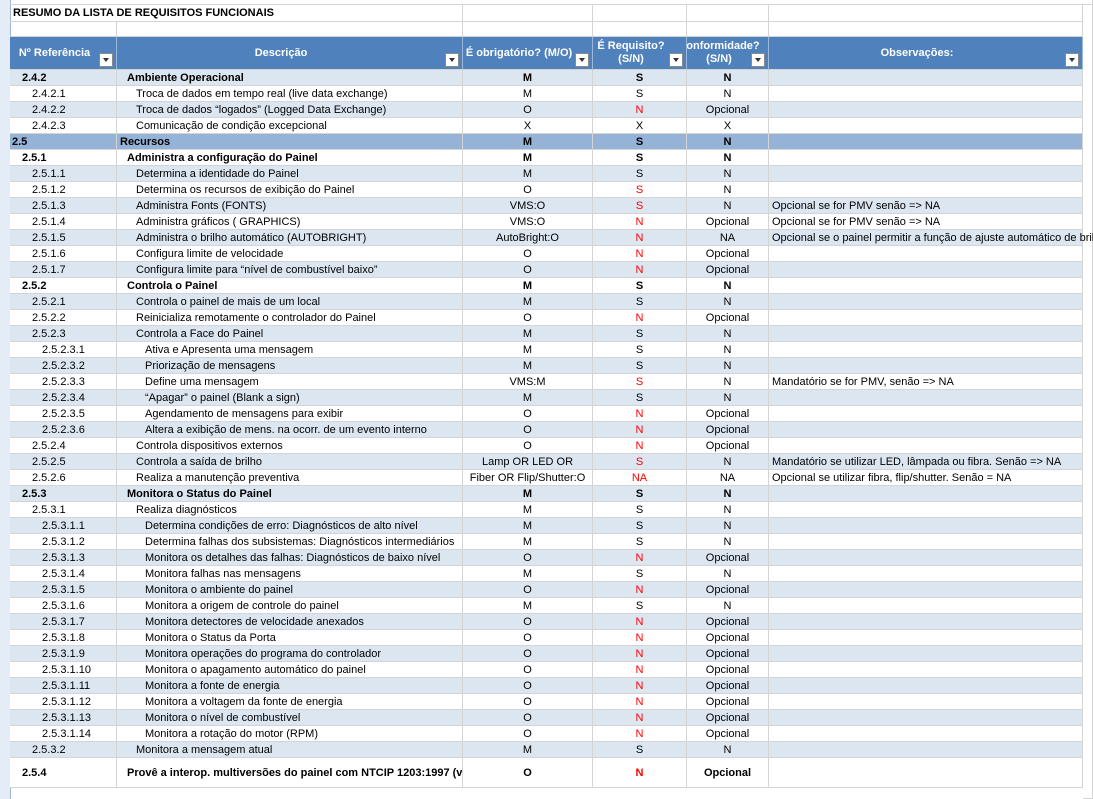 The image size is (1093, 799). Describe the element at coordinates (728, 126) in the screenshot. I see `conformity-cell: X` at that location.